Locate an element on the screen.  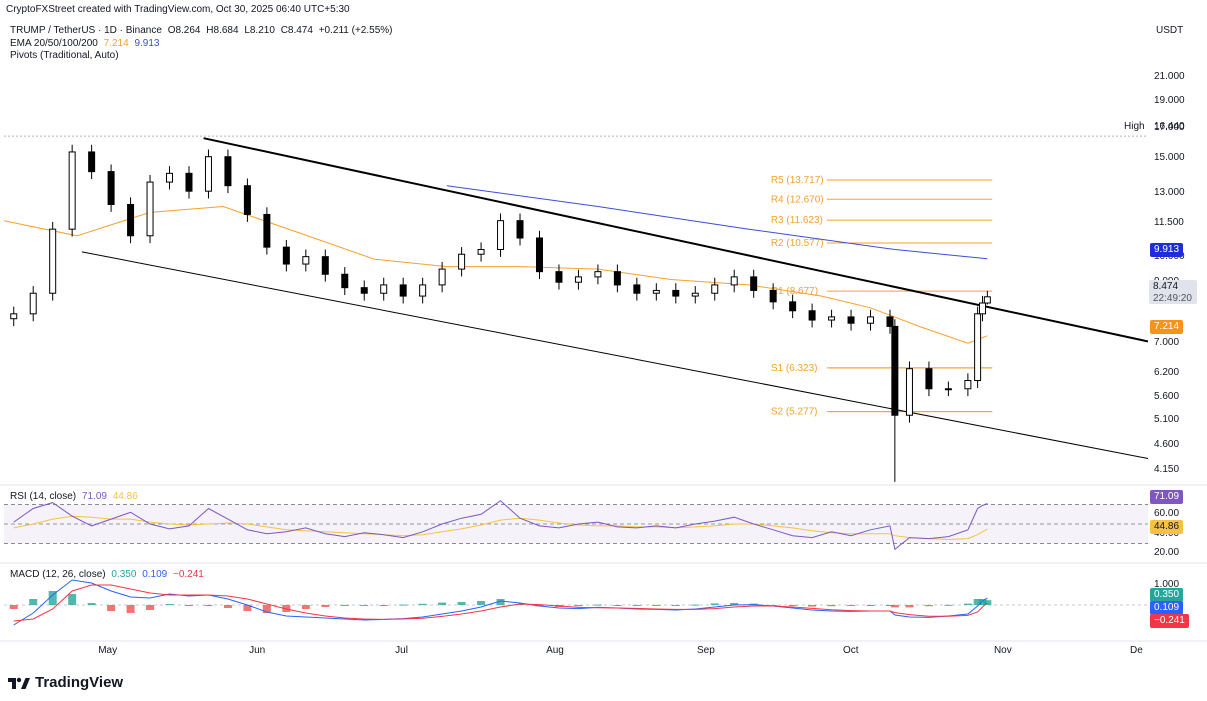
signal-line is located at coordinates (500, 603).